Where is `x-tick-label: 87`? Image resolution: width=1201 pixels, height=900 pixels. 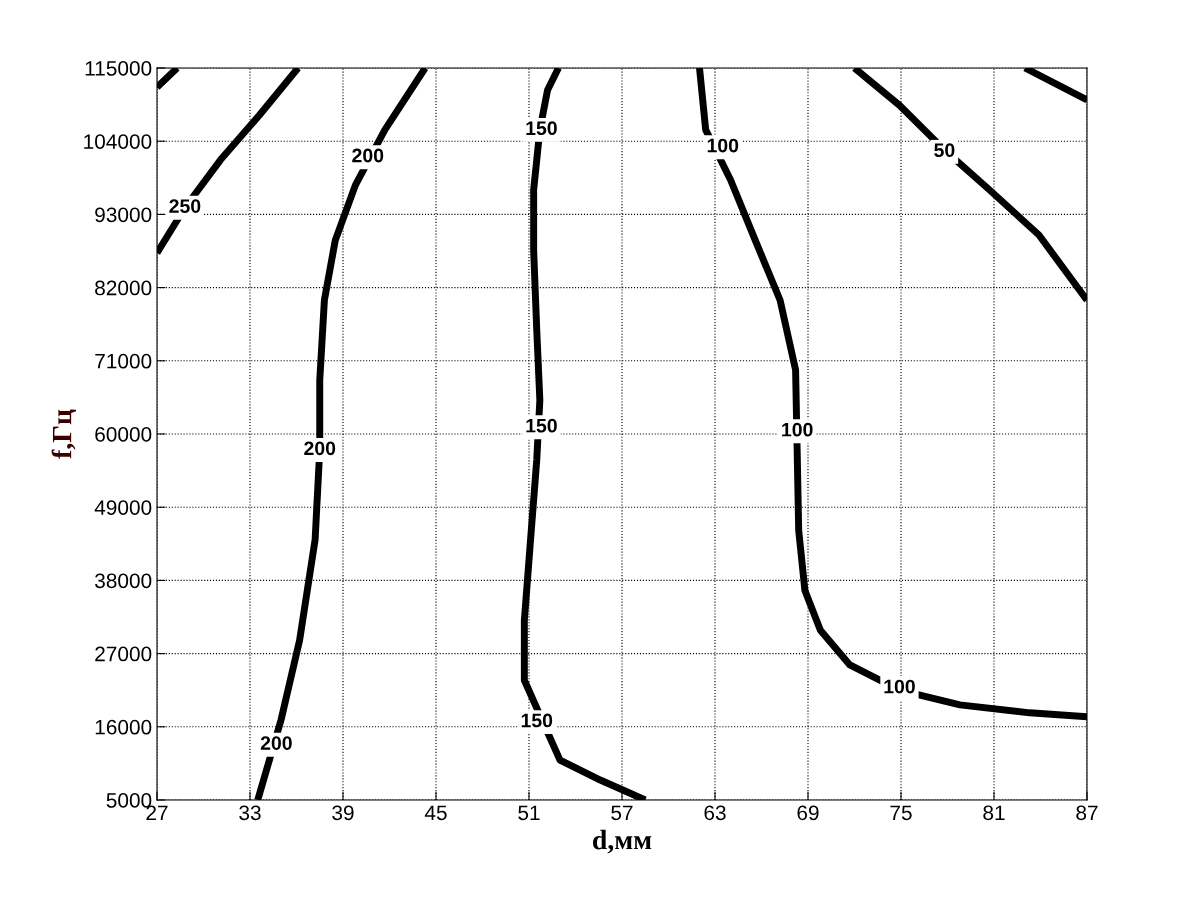 x-tick-label: 87 is located at coordinates (1087, 813).